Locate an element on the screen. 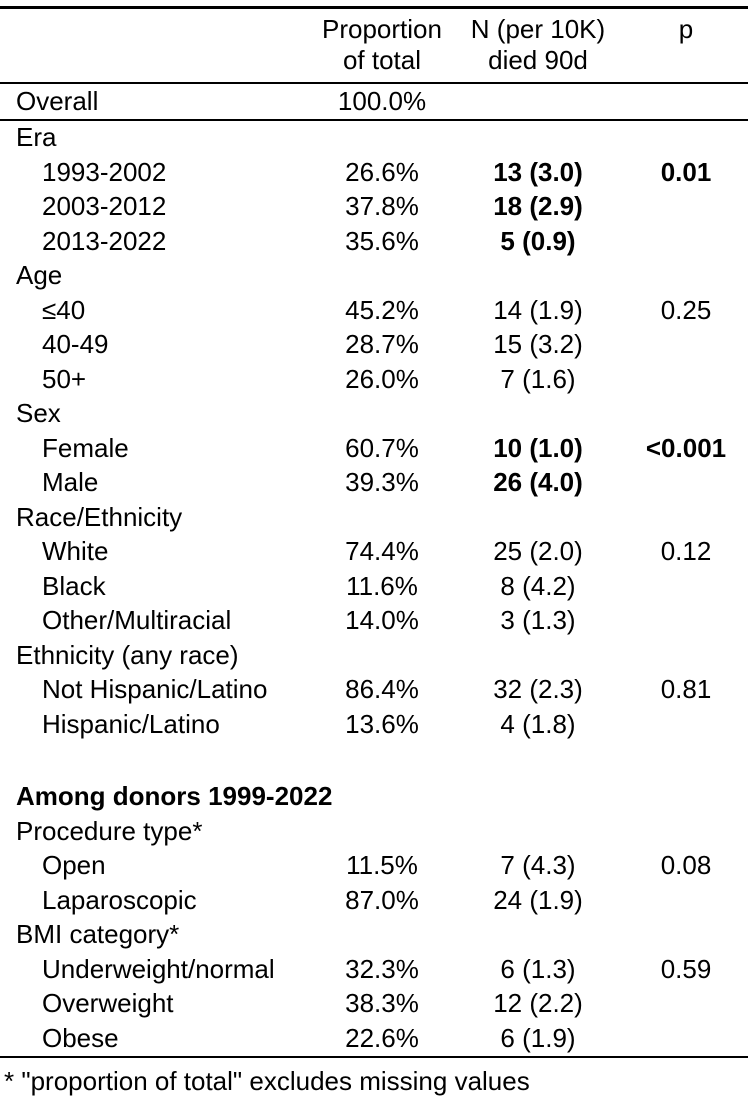  section-row: Among donors 1999-2022 is located at coordinates (374, 797).